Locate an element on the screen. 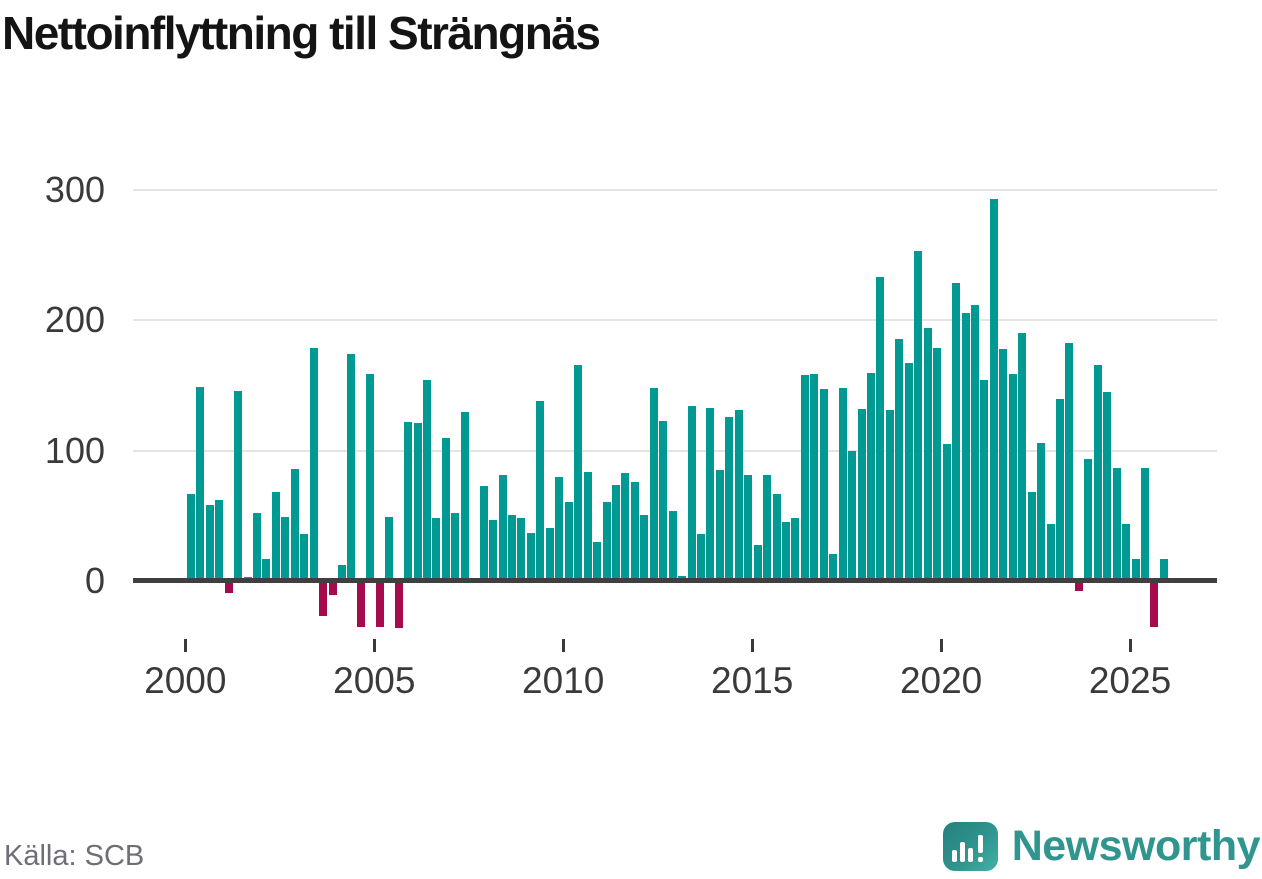 Image resolution: width=1262 pixels, height=879 pixels. bar-2012Q4 is located at coordinates (672, 545).